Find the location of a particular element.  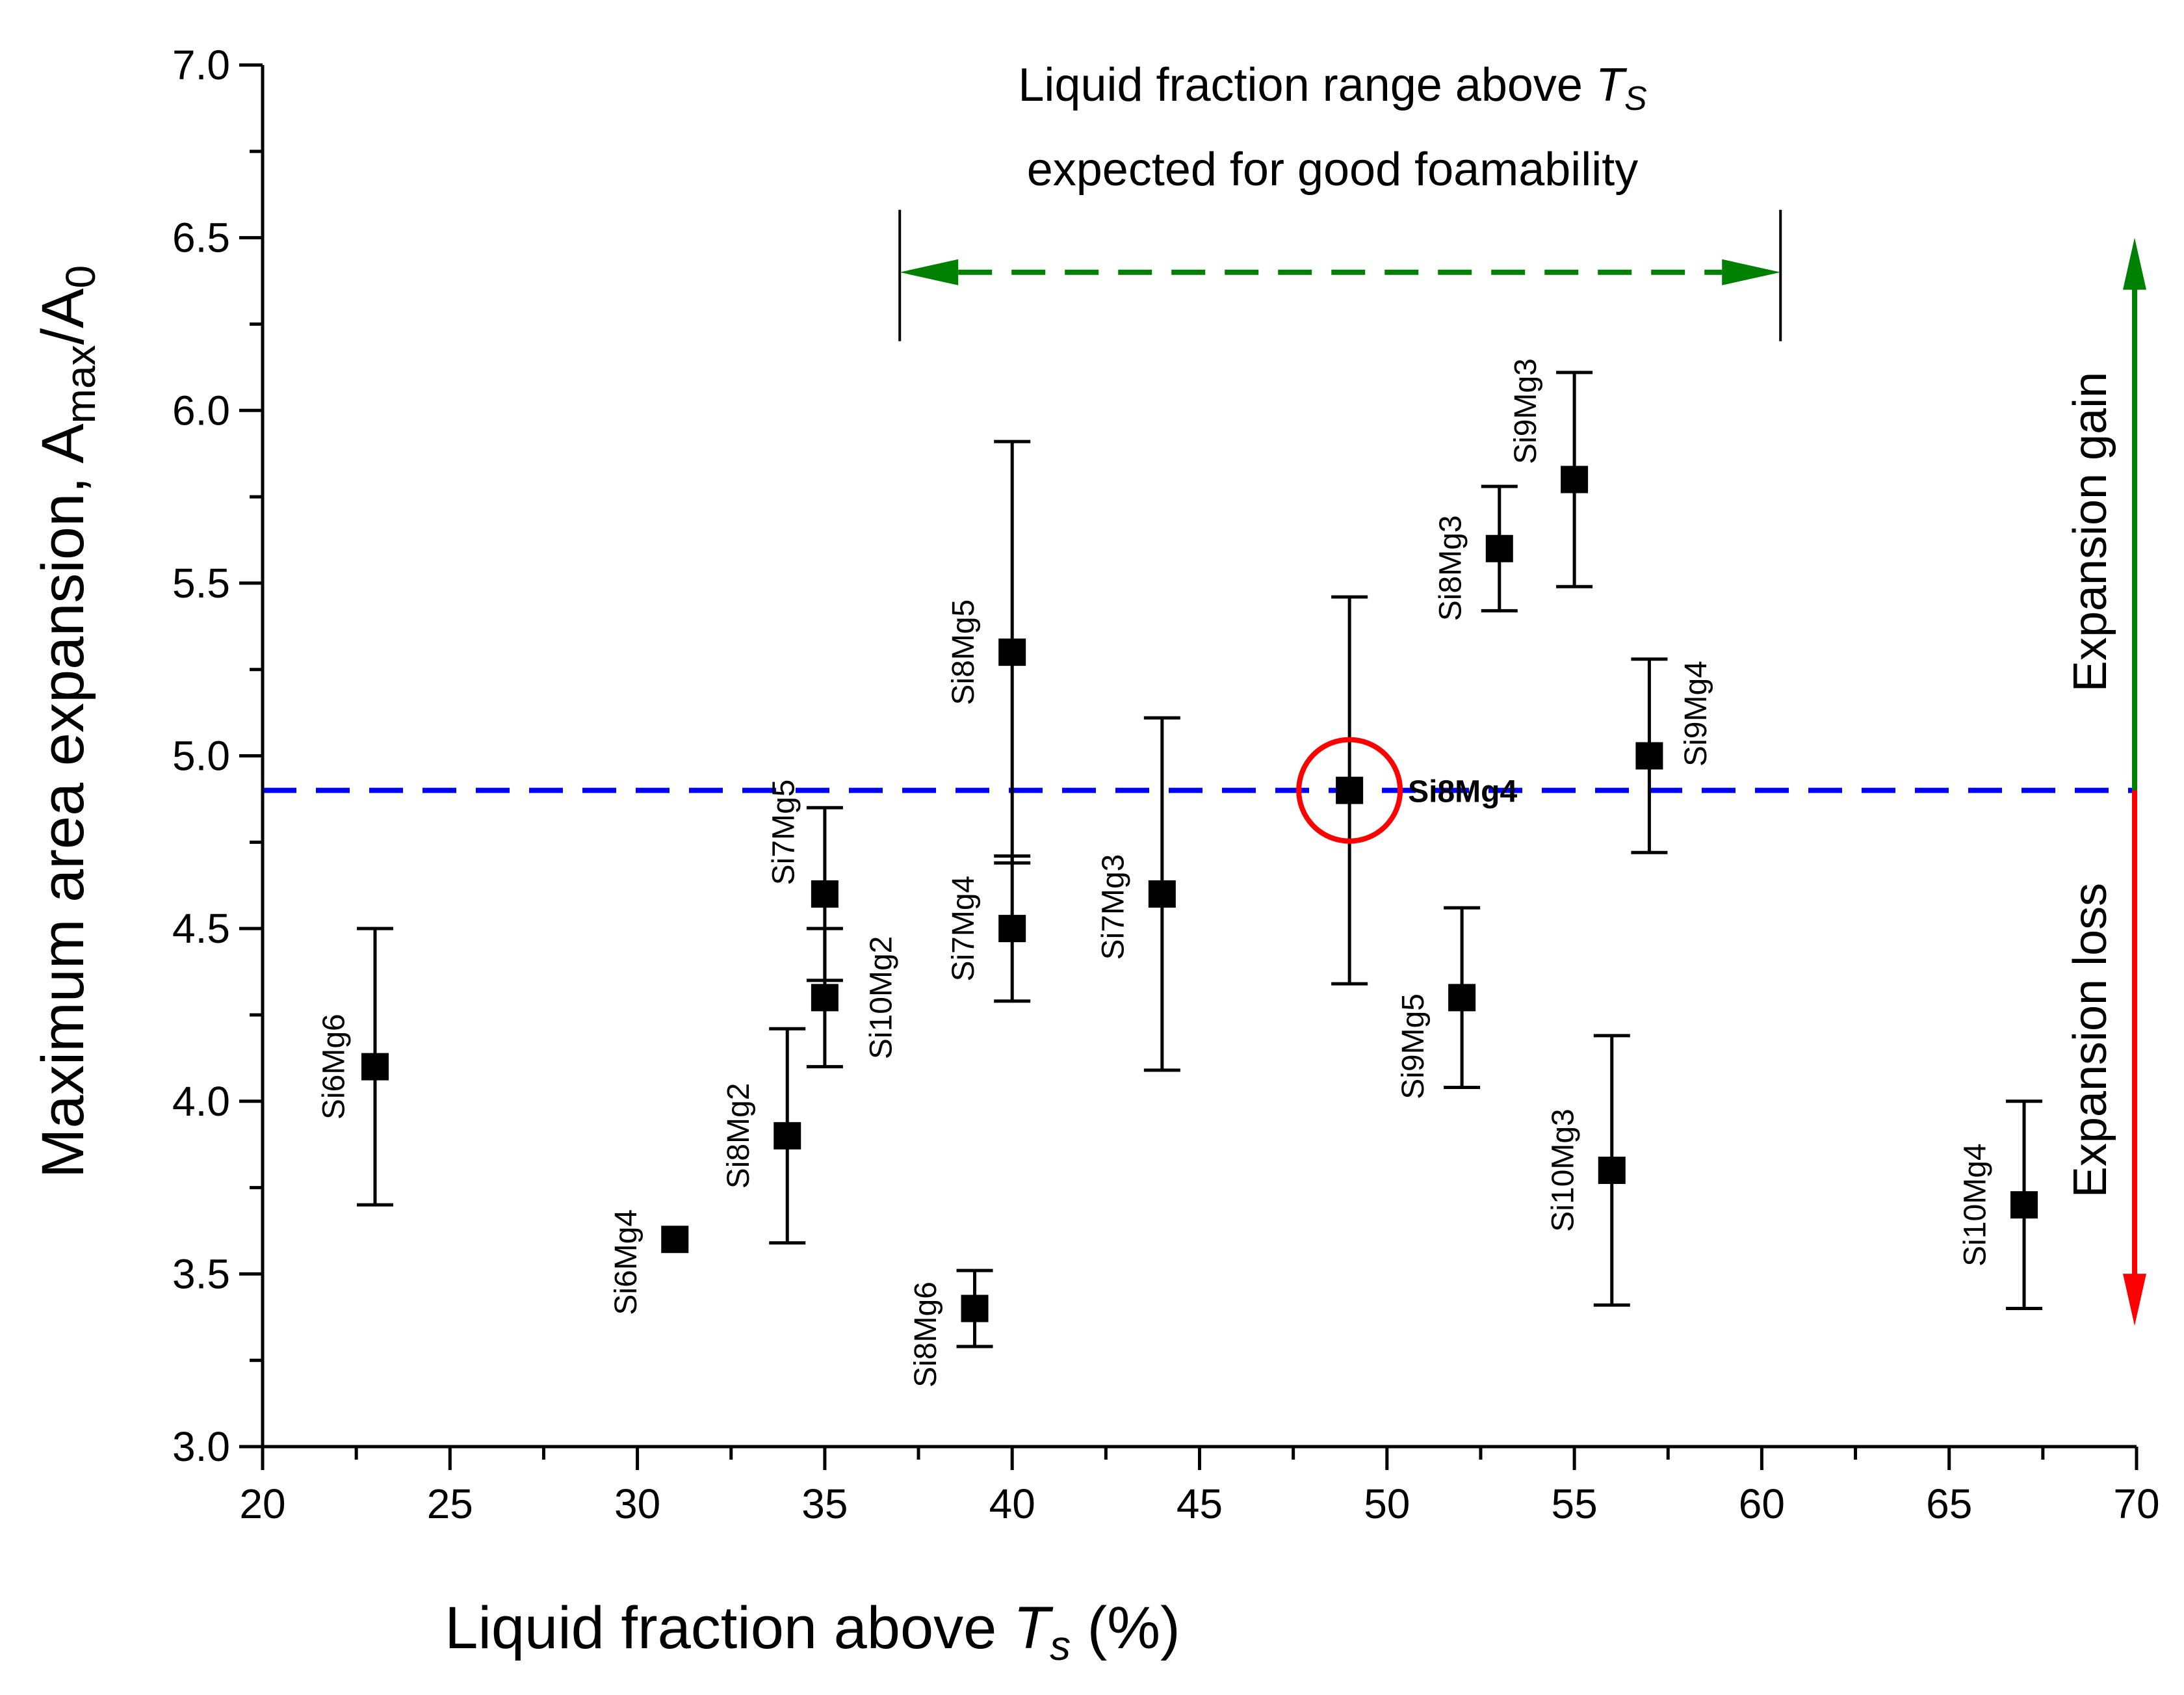

data-point-label: Si8Mg3 is located at coordinates (1451, 568).